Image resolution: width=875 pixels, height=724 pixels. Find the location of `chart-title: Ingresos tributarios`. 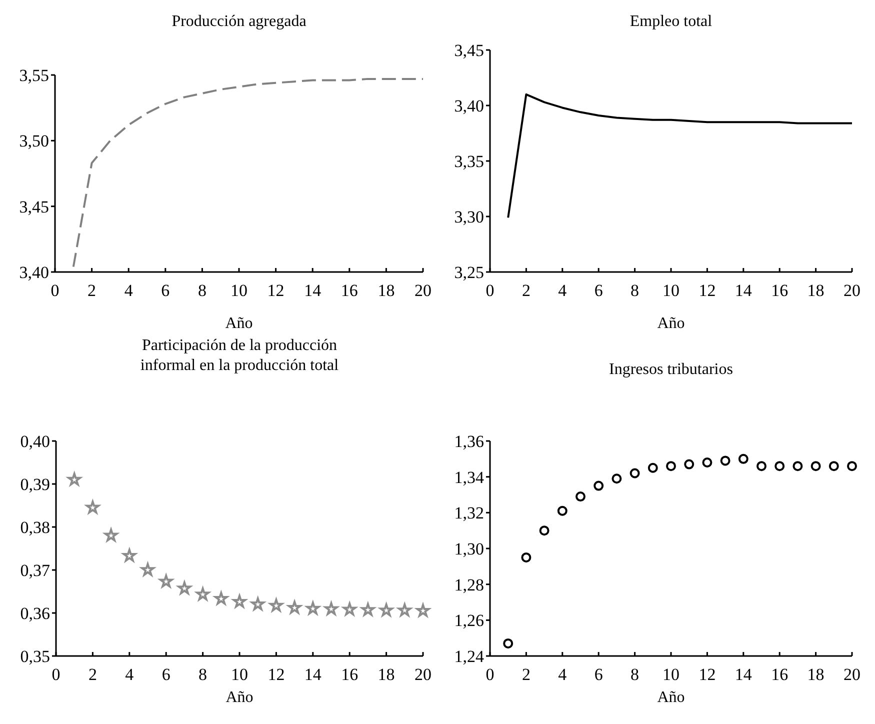

chart-title: Ingresos tributarios is located at coordinates (671, 369).